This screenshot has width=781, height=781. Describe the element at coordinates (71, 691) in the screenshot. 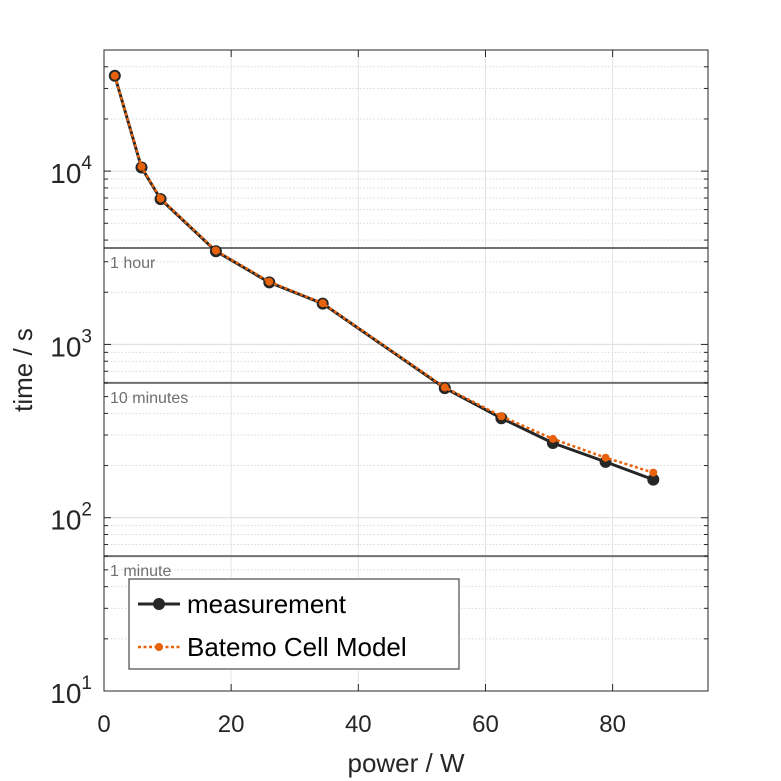

I see `y-tick-label: 10¹` at that location.